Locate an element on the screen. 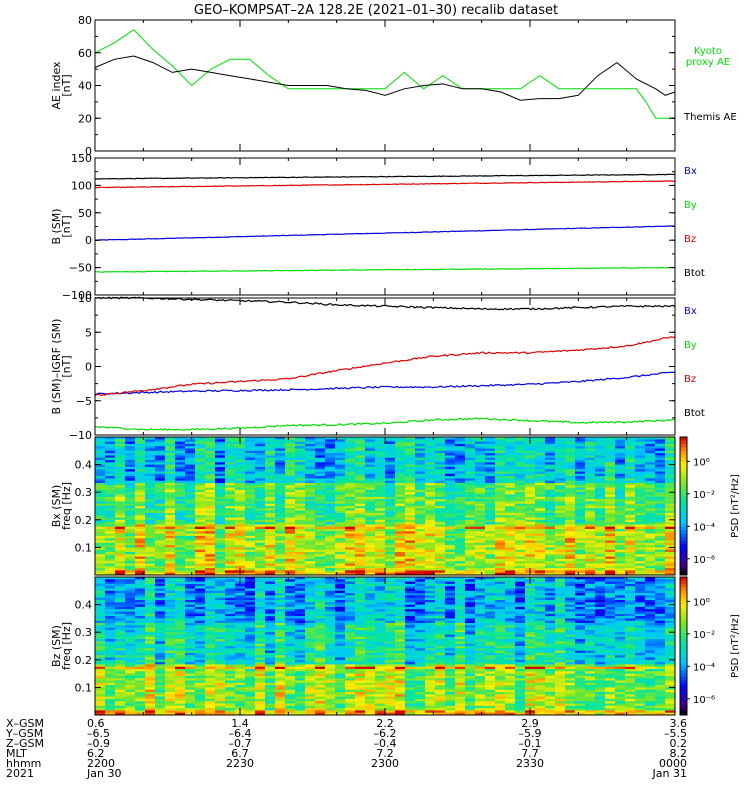 The height and width of the screenshot is (800, 750). y-tick-label: 0 is located at coordinates (88, 367).